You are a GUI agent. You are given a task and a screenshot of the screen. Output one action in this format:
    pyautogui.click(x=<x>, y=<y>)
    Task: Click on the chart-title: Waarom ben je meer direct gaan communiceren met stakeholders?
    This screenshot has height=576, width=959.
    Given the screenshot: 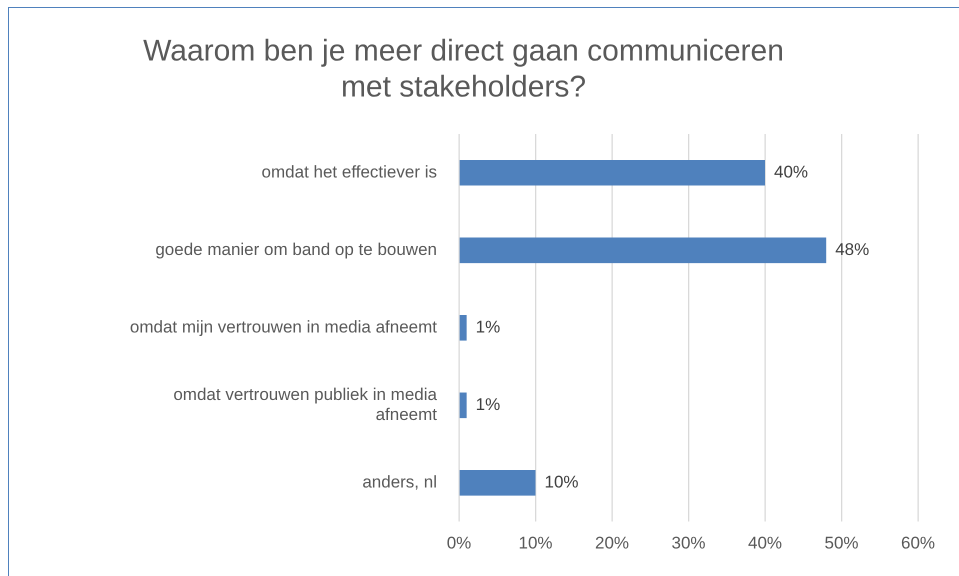 What is the action you would take?
    pyautogui.click(x=463, y=69)
    